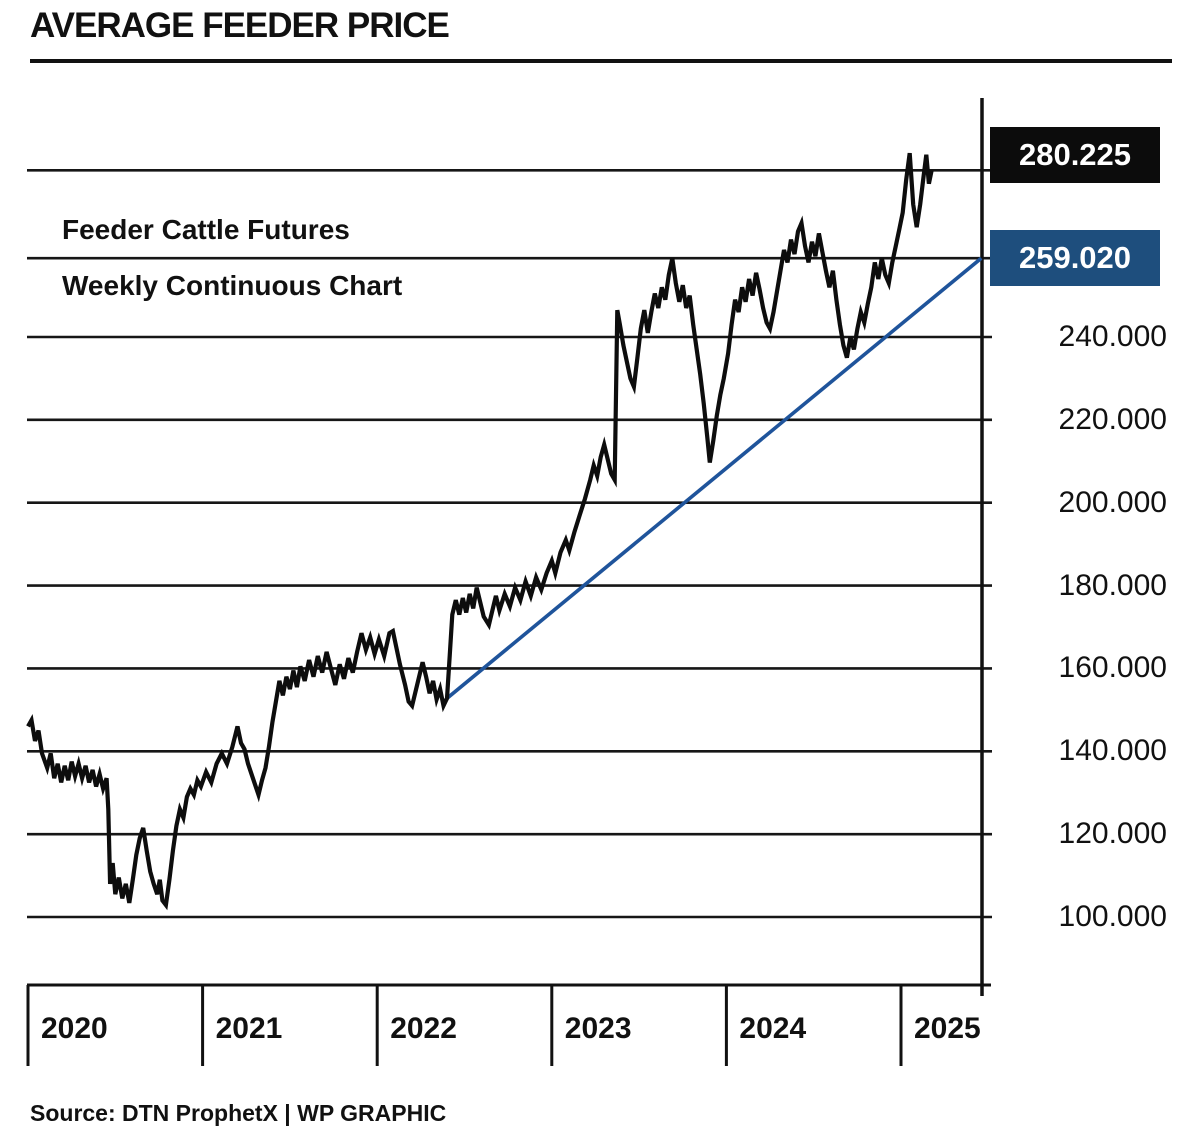 The width and height of the screenshot is (1200, 1147). What do you see at coordinates (601, 61) in the screenshot?
I see `title-rule` at bounding box center [601, 61].